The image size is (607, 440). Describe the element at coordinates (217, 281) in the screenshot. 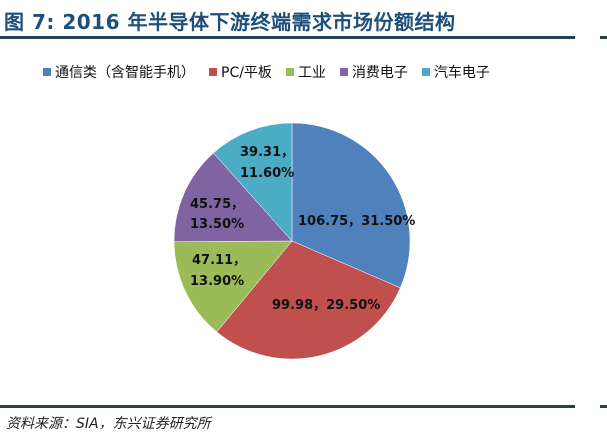

I see `data-label-industrial-pct: 13.90%` at that location.